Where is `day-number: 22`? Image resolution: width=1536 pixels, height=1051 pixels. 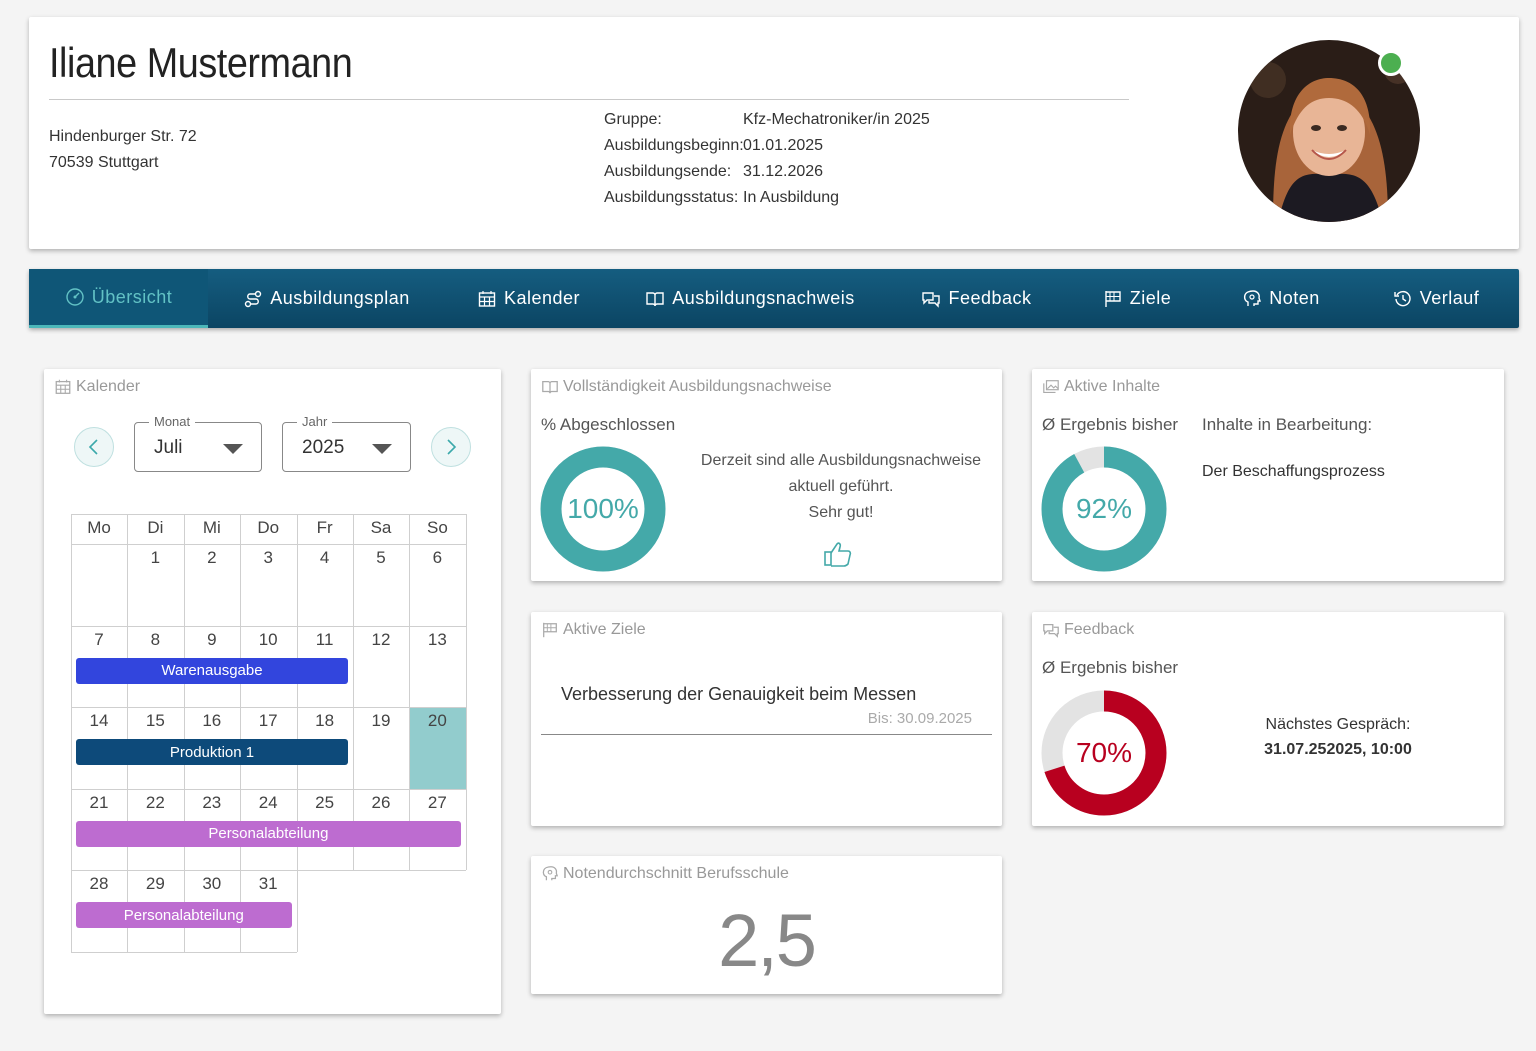
day-number: 22 is located at coordinates (155, 802).